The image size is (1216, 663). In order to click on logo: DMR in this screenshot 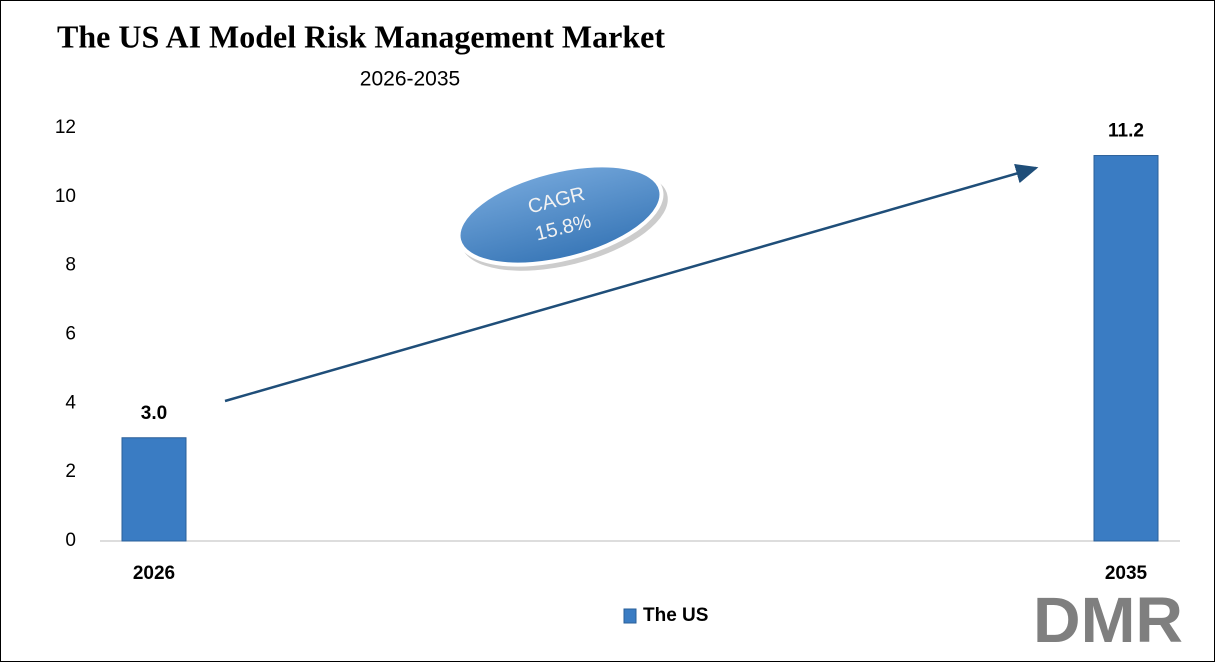, I will do `click(1108, 620)`.